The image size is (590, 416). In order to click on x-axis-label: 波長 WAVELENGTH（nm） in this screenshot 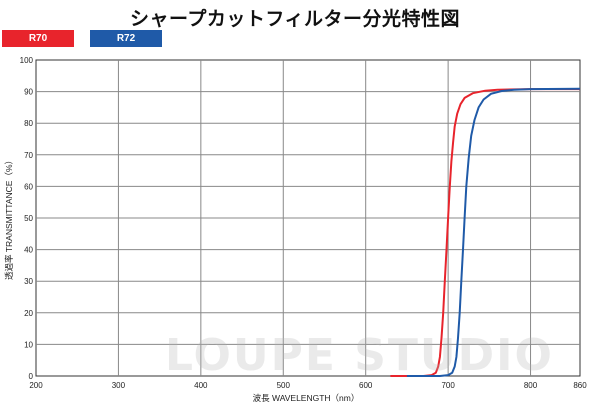, I will do `click(306, 398)`.